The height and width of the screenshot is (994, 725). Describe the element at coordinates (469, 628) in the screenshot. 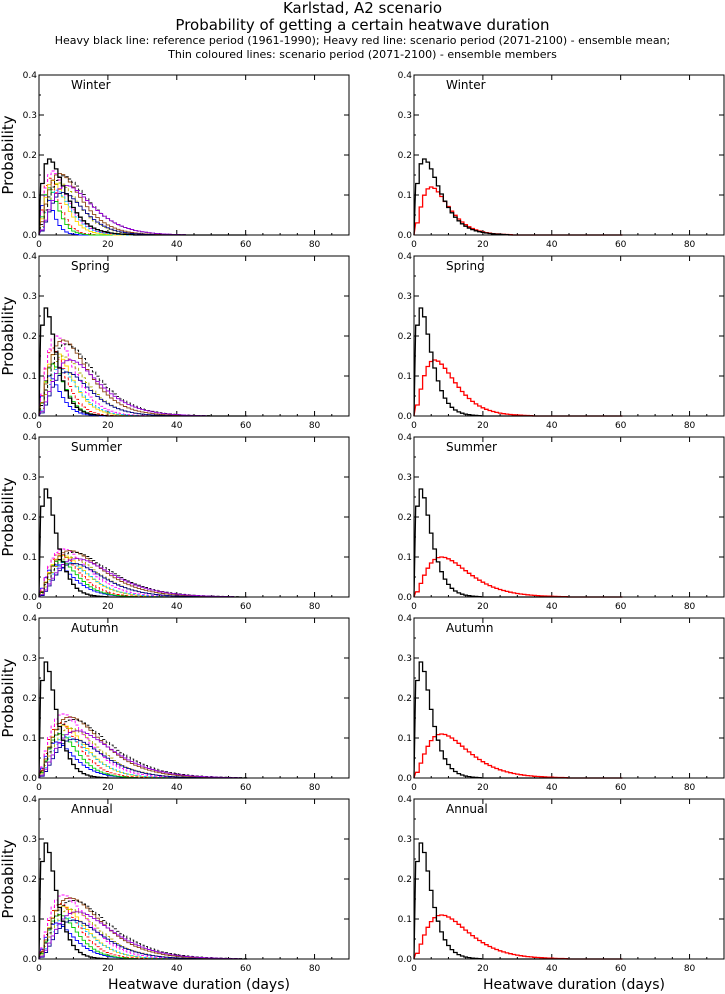

I see `season-label: Autumn` at that location.